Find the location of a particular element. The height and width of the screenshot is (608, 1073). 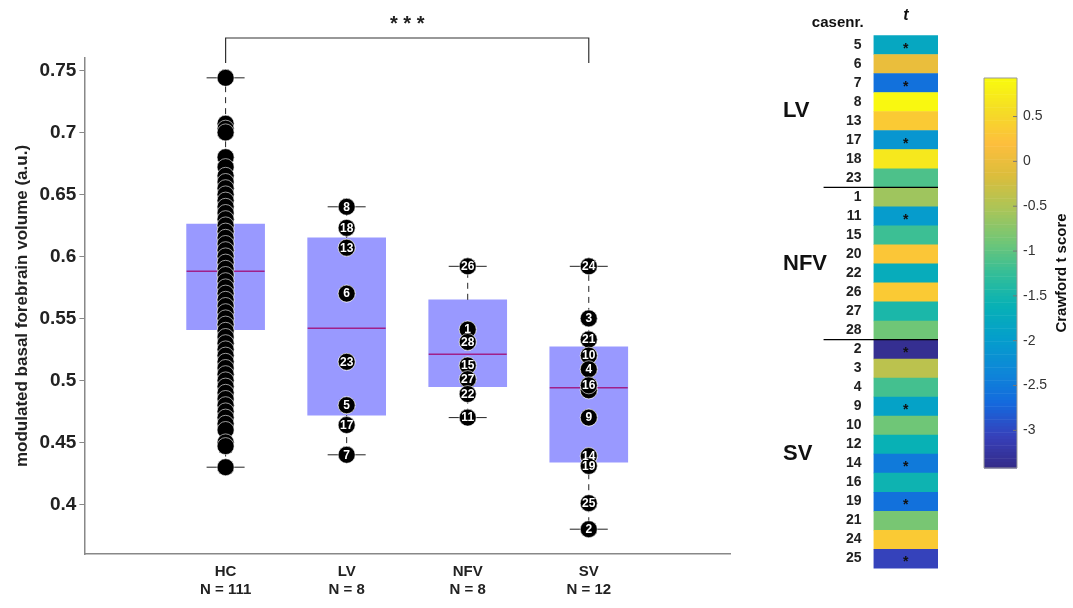

y-tick-label: 20 is located at coordinates (853, 252).